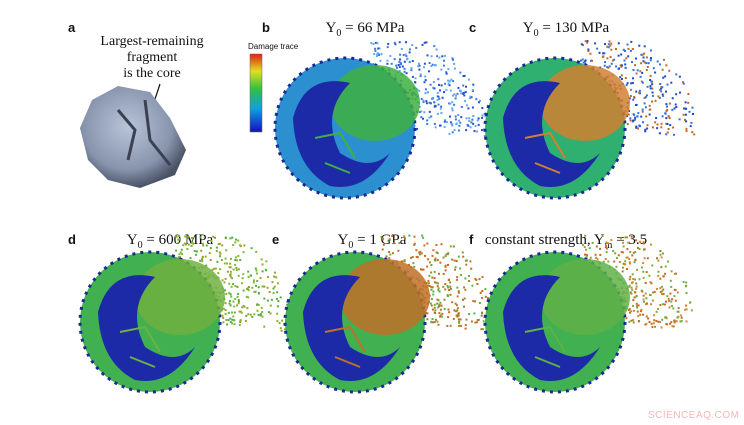  What do you see at coordinates (574, 28) in the screenshot?
I see `title-part: = 130 MPa` at bounding box center [574, 28].